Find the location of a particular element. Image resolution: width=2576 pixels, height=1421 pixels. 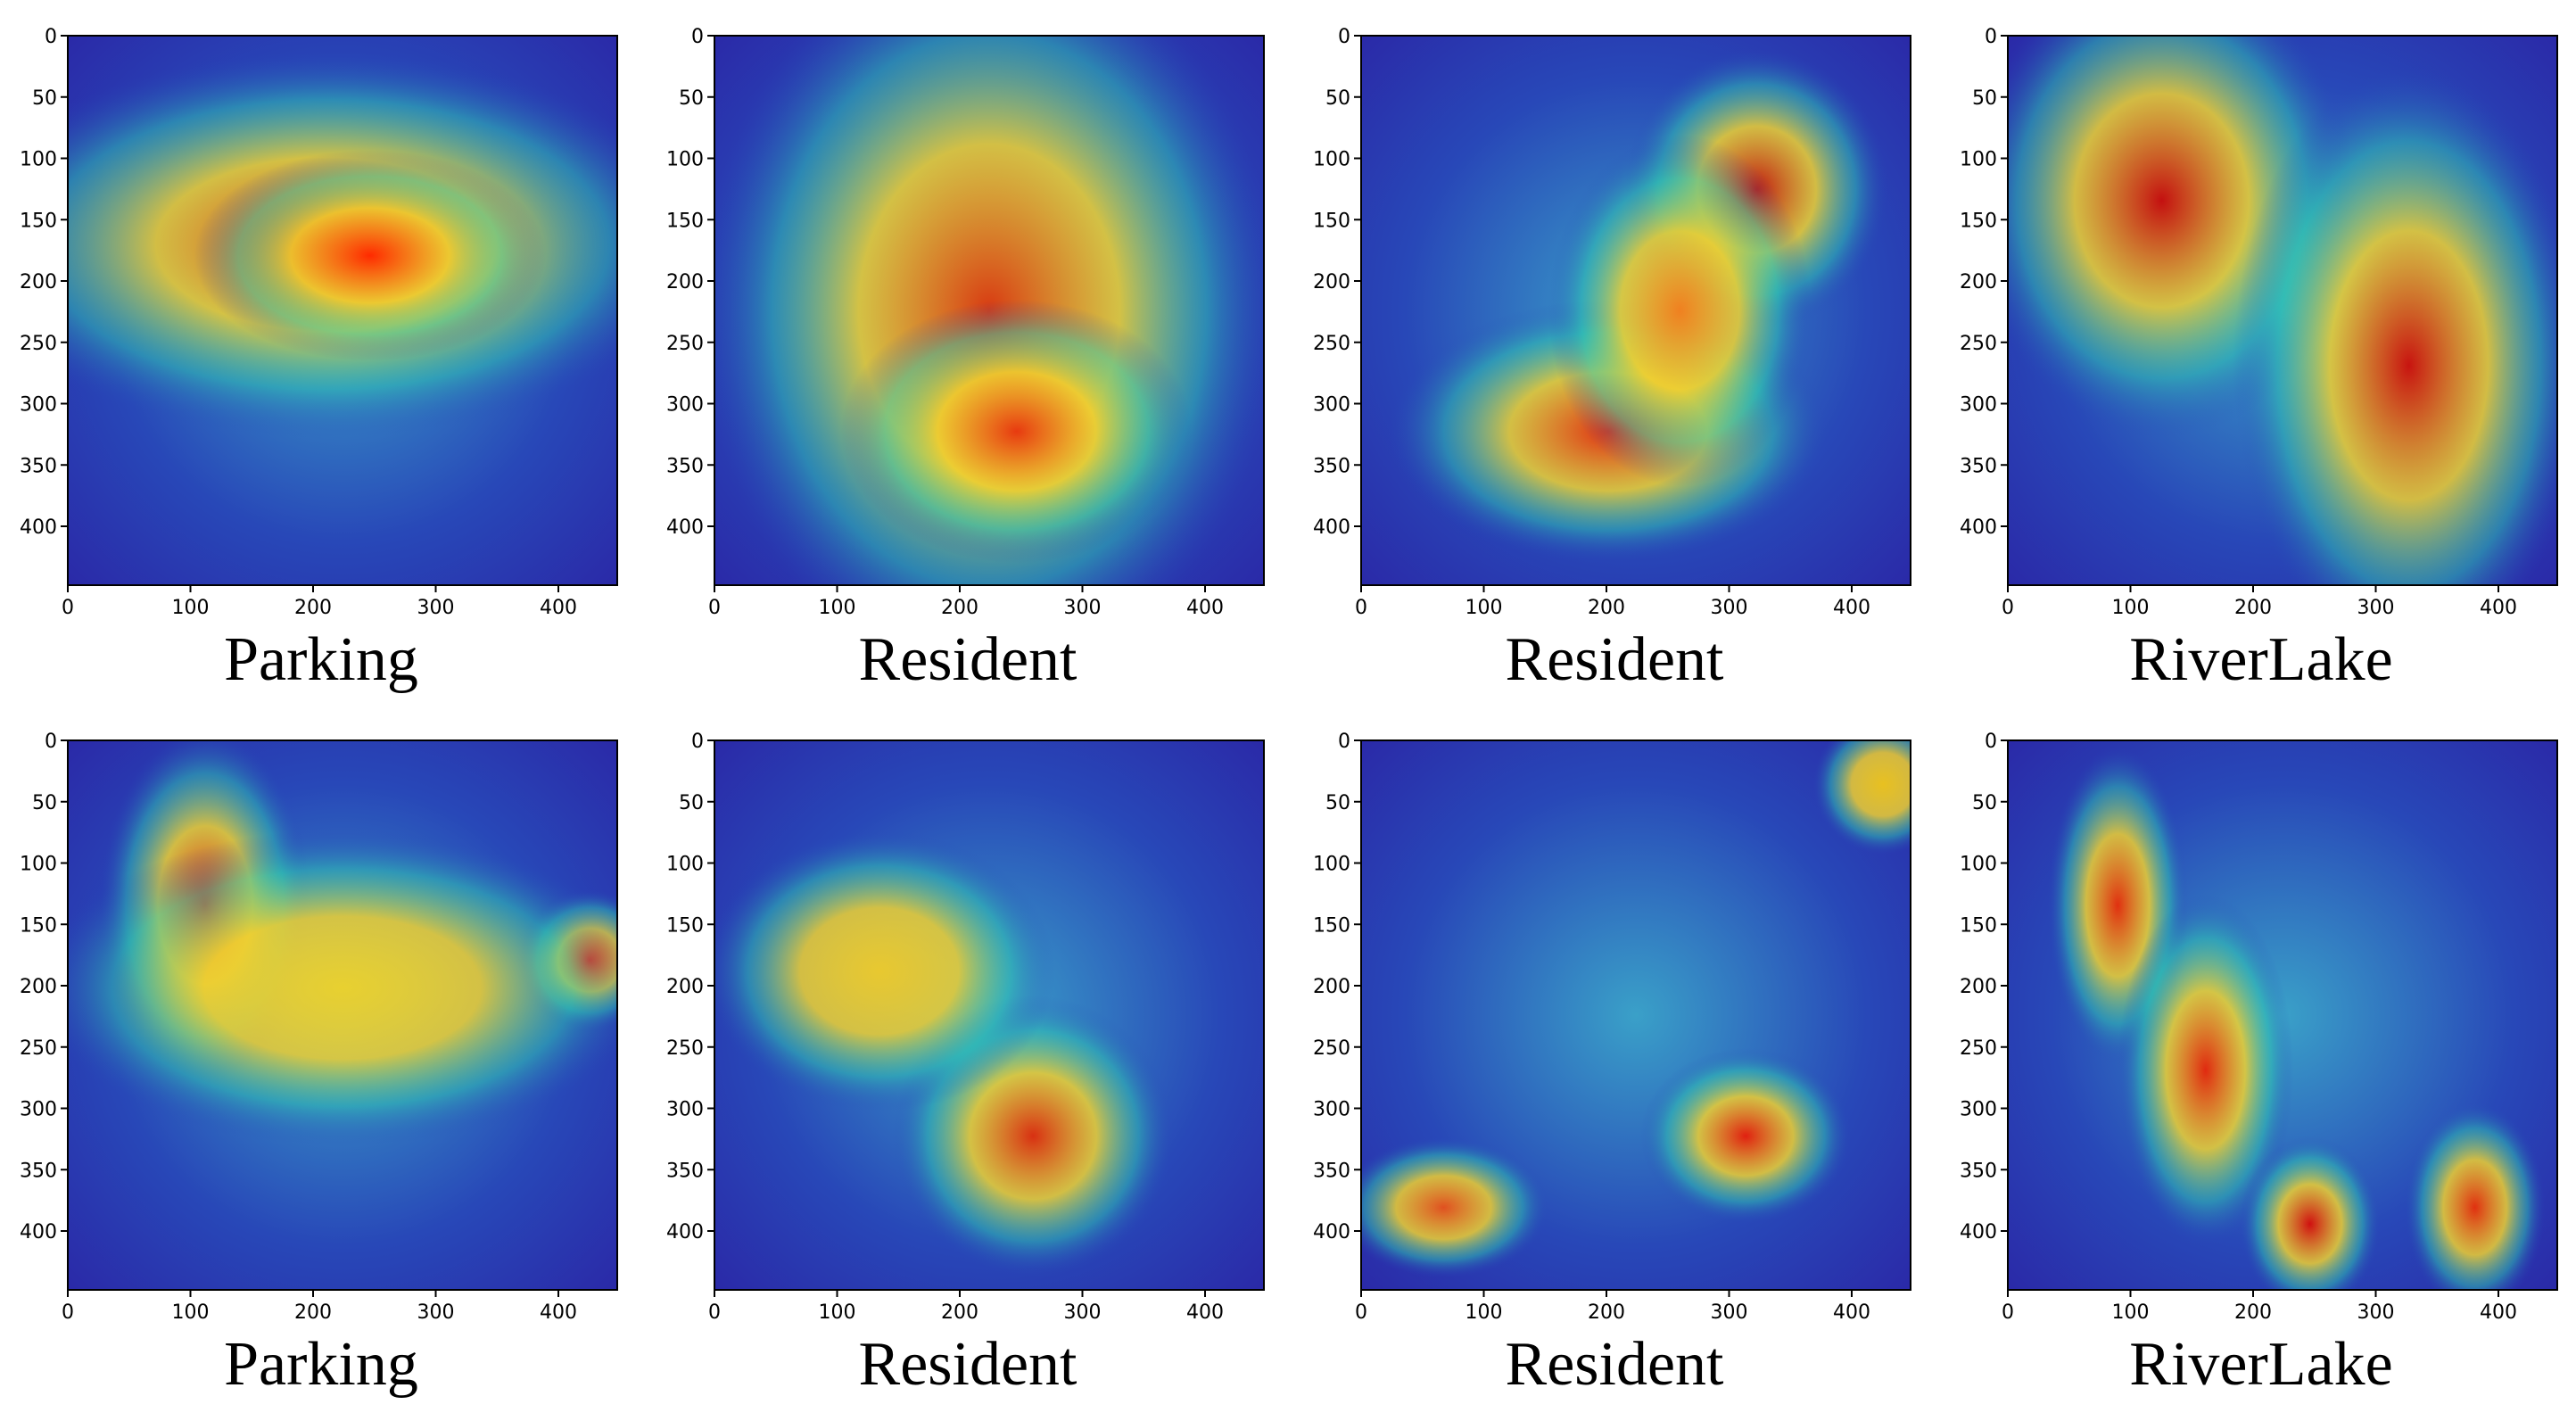

panel-caption: Parking is located at coordinates (321, 659).